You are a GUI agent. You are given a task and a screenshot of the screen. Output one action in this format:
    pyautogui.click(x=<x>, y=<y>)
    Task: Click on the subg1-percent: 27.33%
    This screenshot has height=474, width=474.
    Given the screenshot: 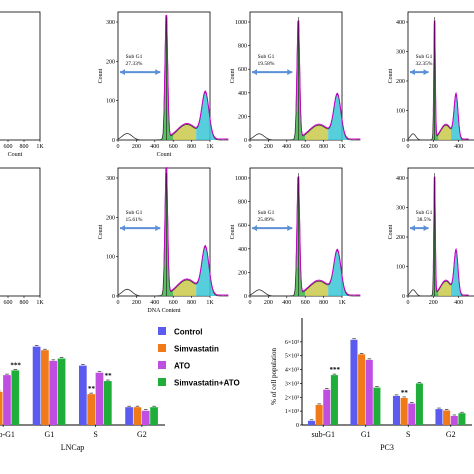 What is the action you would take?
    pyautogui.click(x=134, y=64)
    